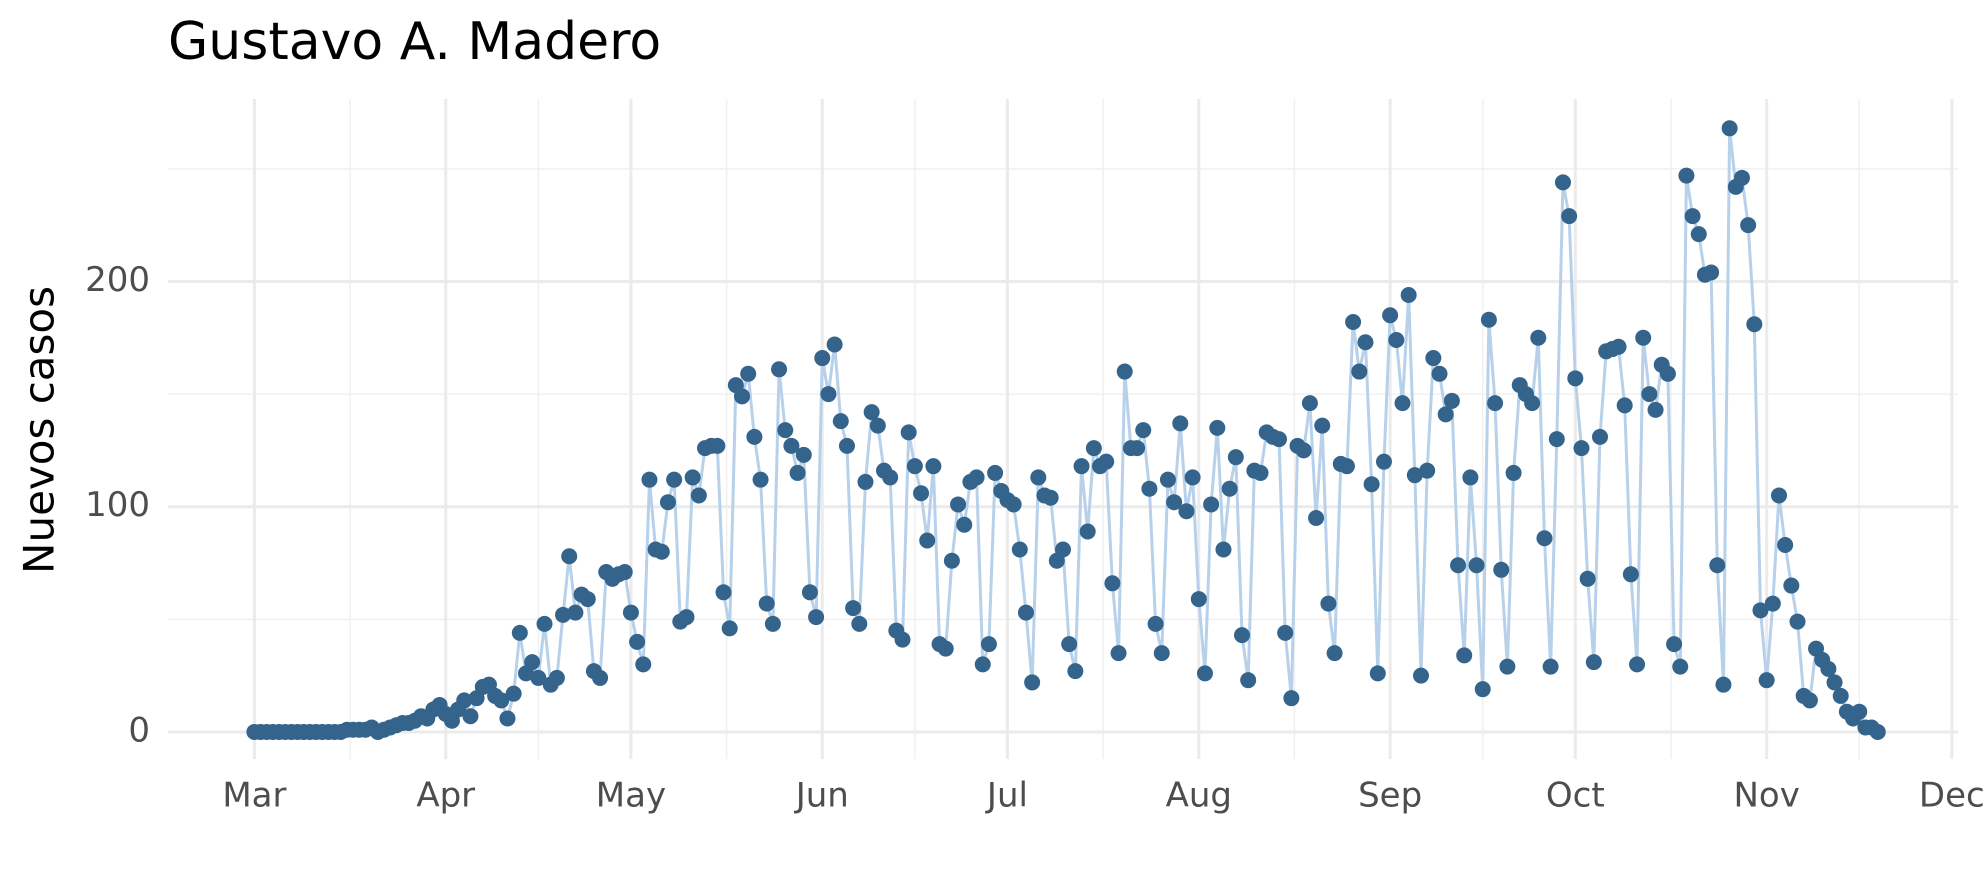 The height and width of the screenshot is (896, 1984). Describe the element at coordinates (445, 796) in the screenshot. I see `x-tick-label: Apr` at that location.